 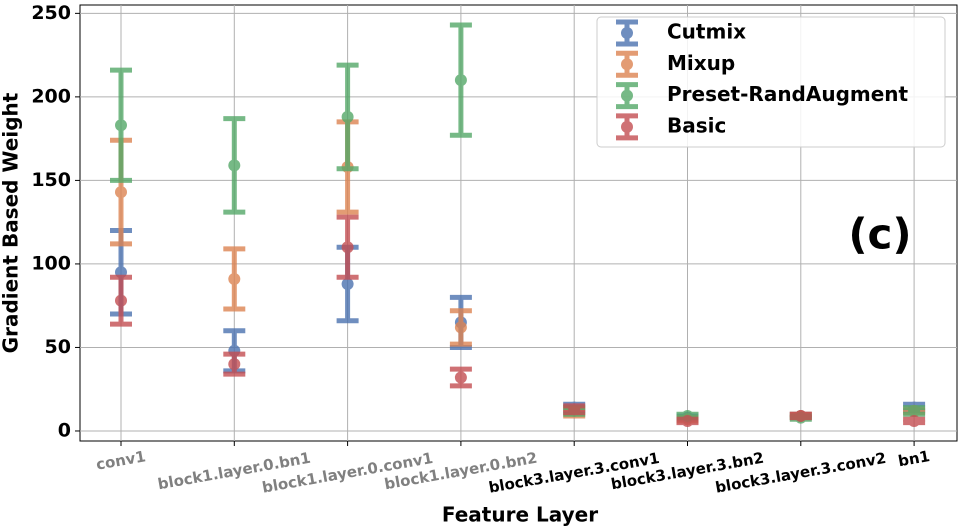 I want to click on x-axis-label: Feature Layer, so click(x=520, y=515).